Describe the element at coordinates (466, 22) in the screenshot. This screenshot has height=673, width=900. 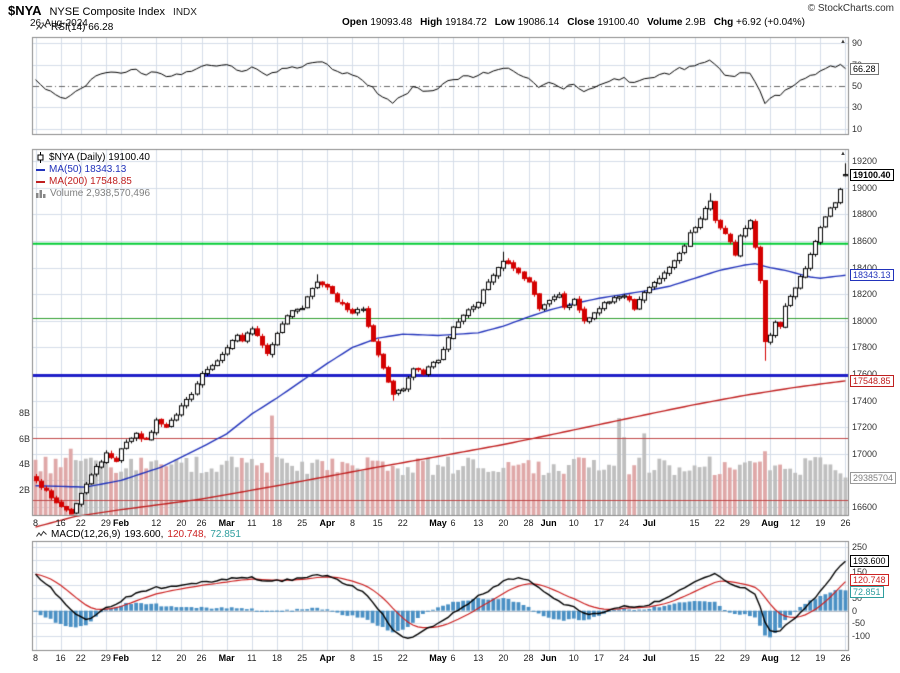
I see `high-value: 19184.72` at that location.